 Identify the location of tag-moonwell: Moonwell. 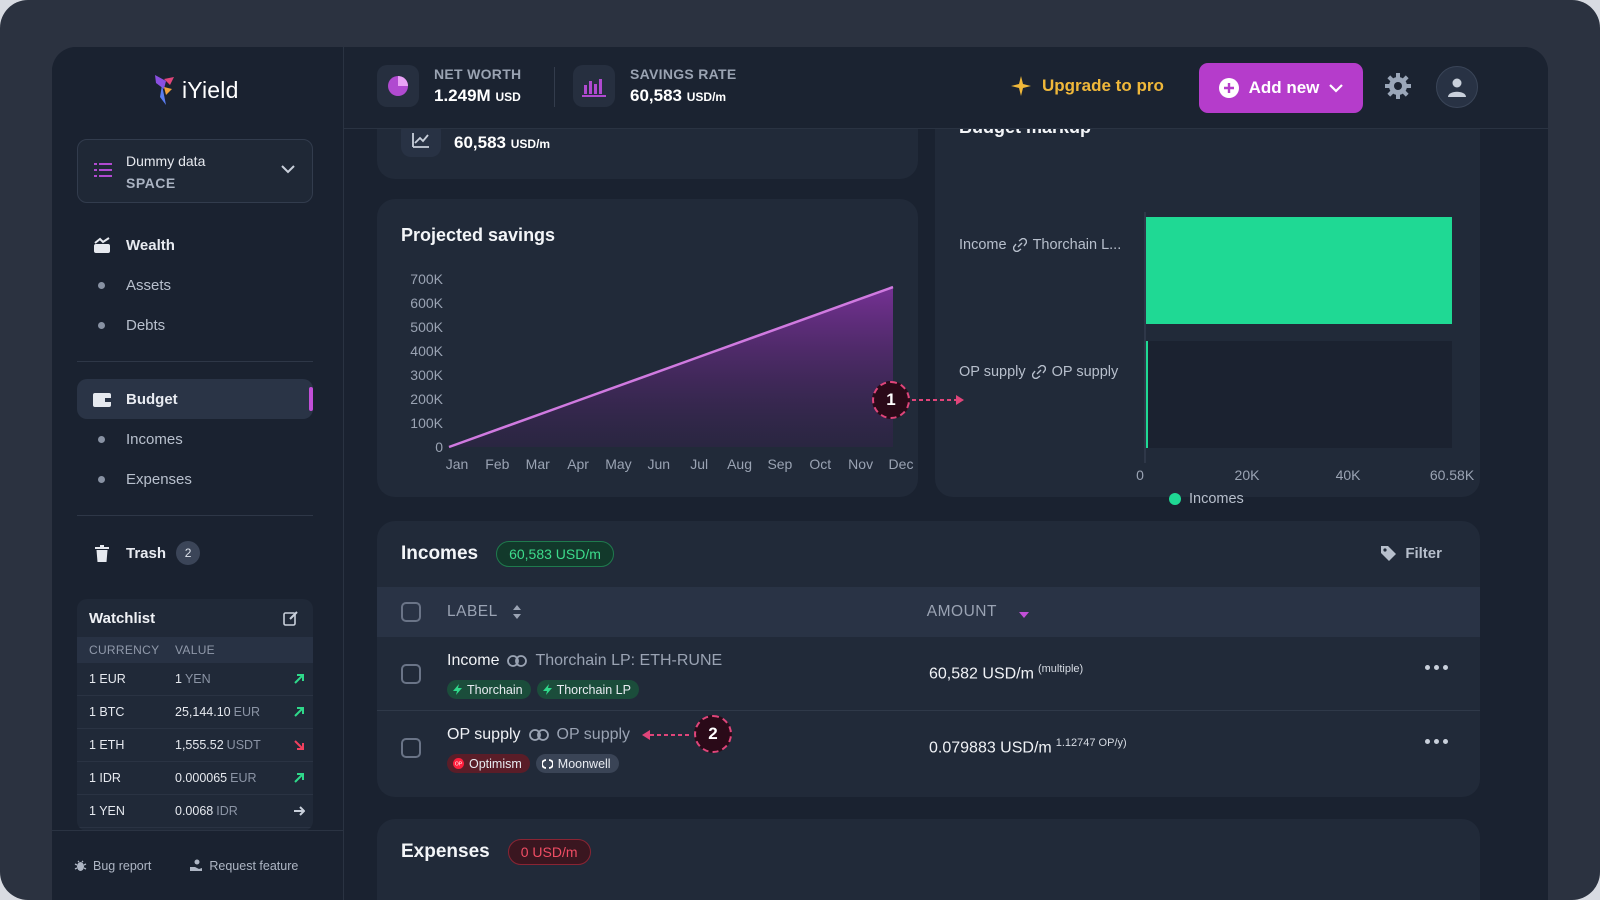
(577, 763).